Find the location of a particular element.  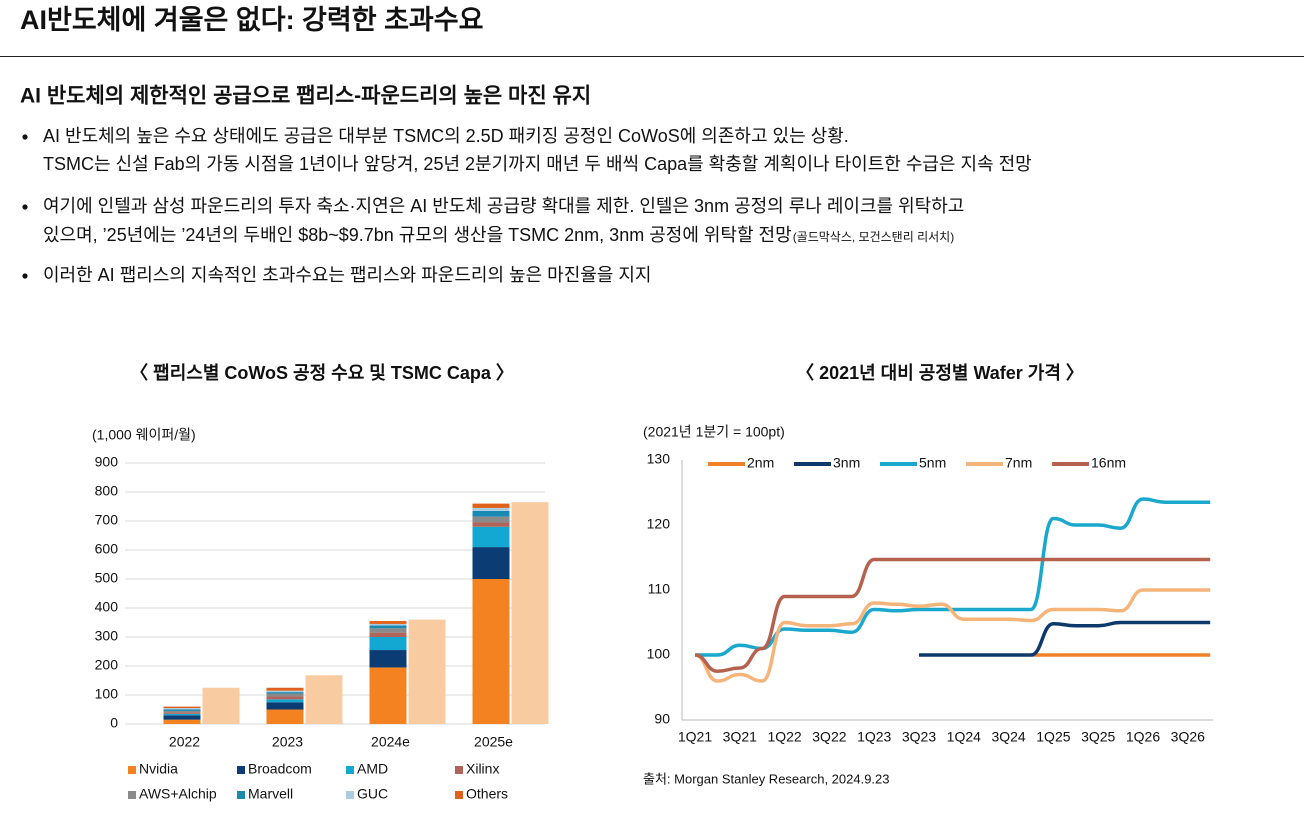

legend-label: GUC is located at coordinates (372, 794).